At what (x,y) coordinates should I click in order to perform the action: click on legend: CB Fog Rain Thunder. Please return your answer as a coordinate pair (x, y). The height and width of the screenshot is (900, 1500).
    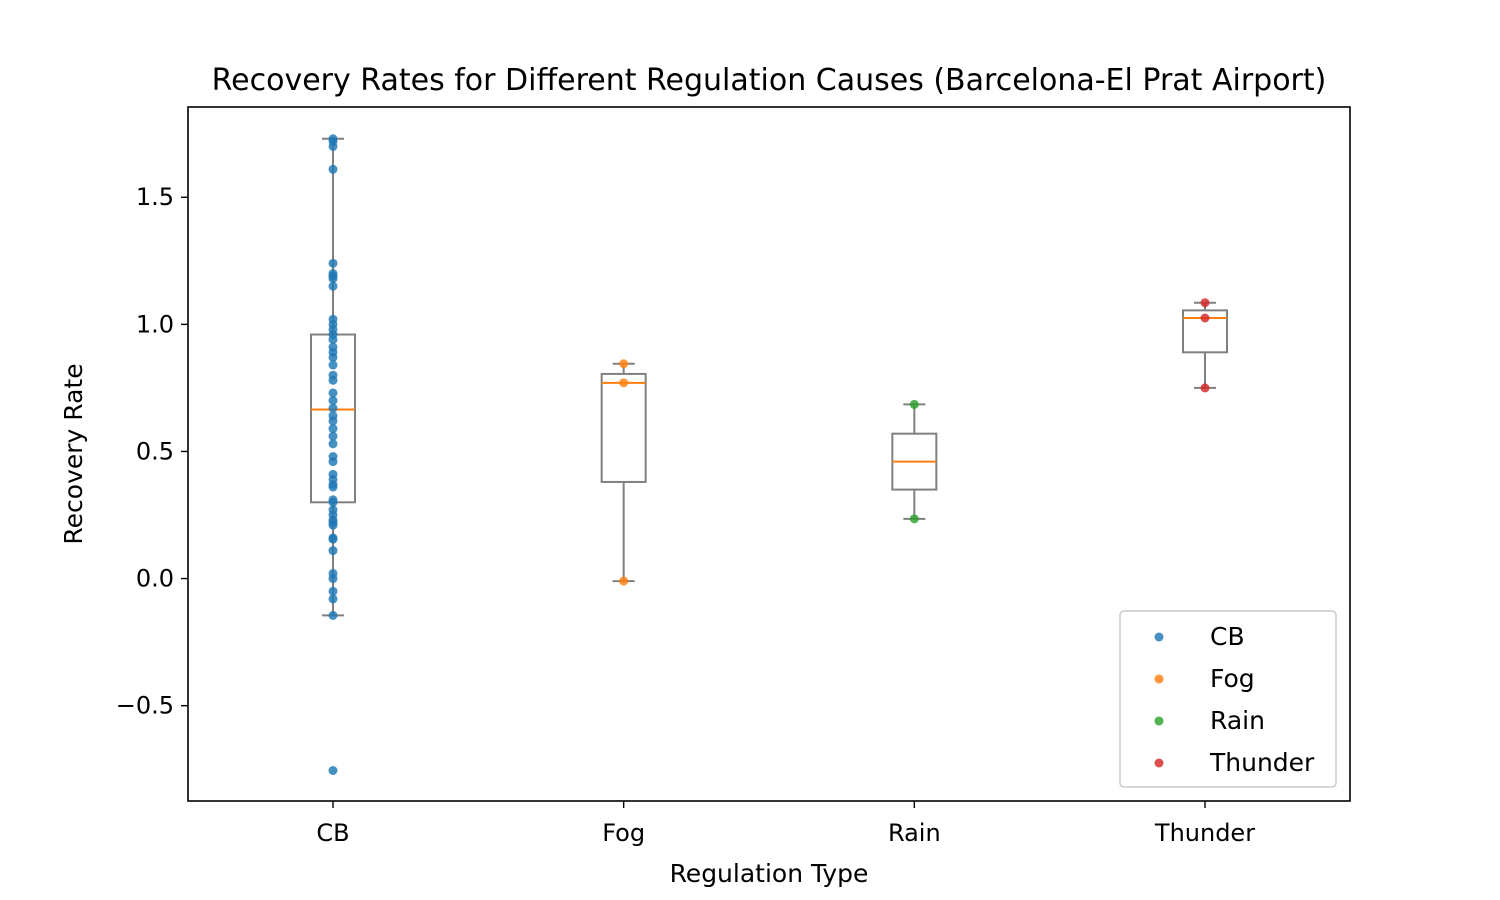
    Looking at the image, I should click on (1228, 699).